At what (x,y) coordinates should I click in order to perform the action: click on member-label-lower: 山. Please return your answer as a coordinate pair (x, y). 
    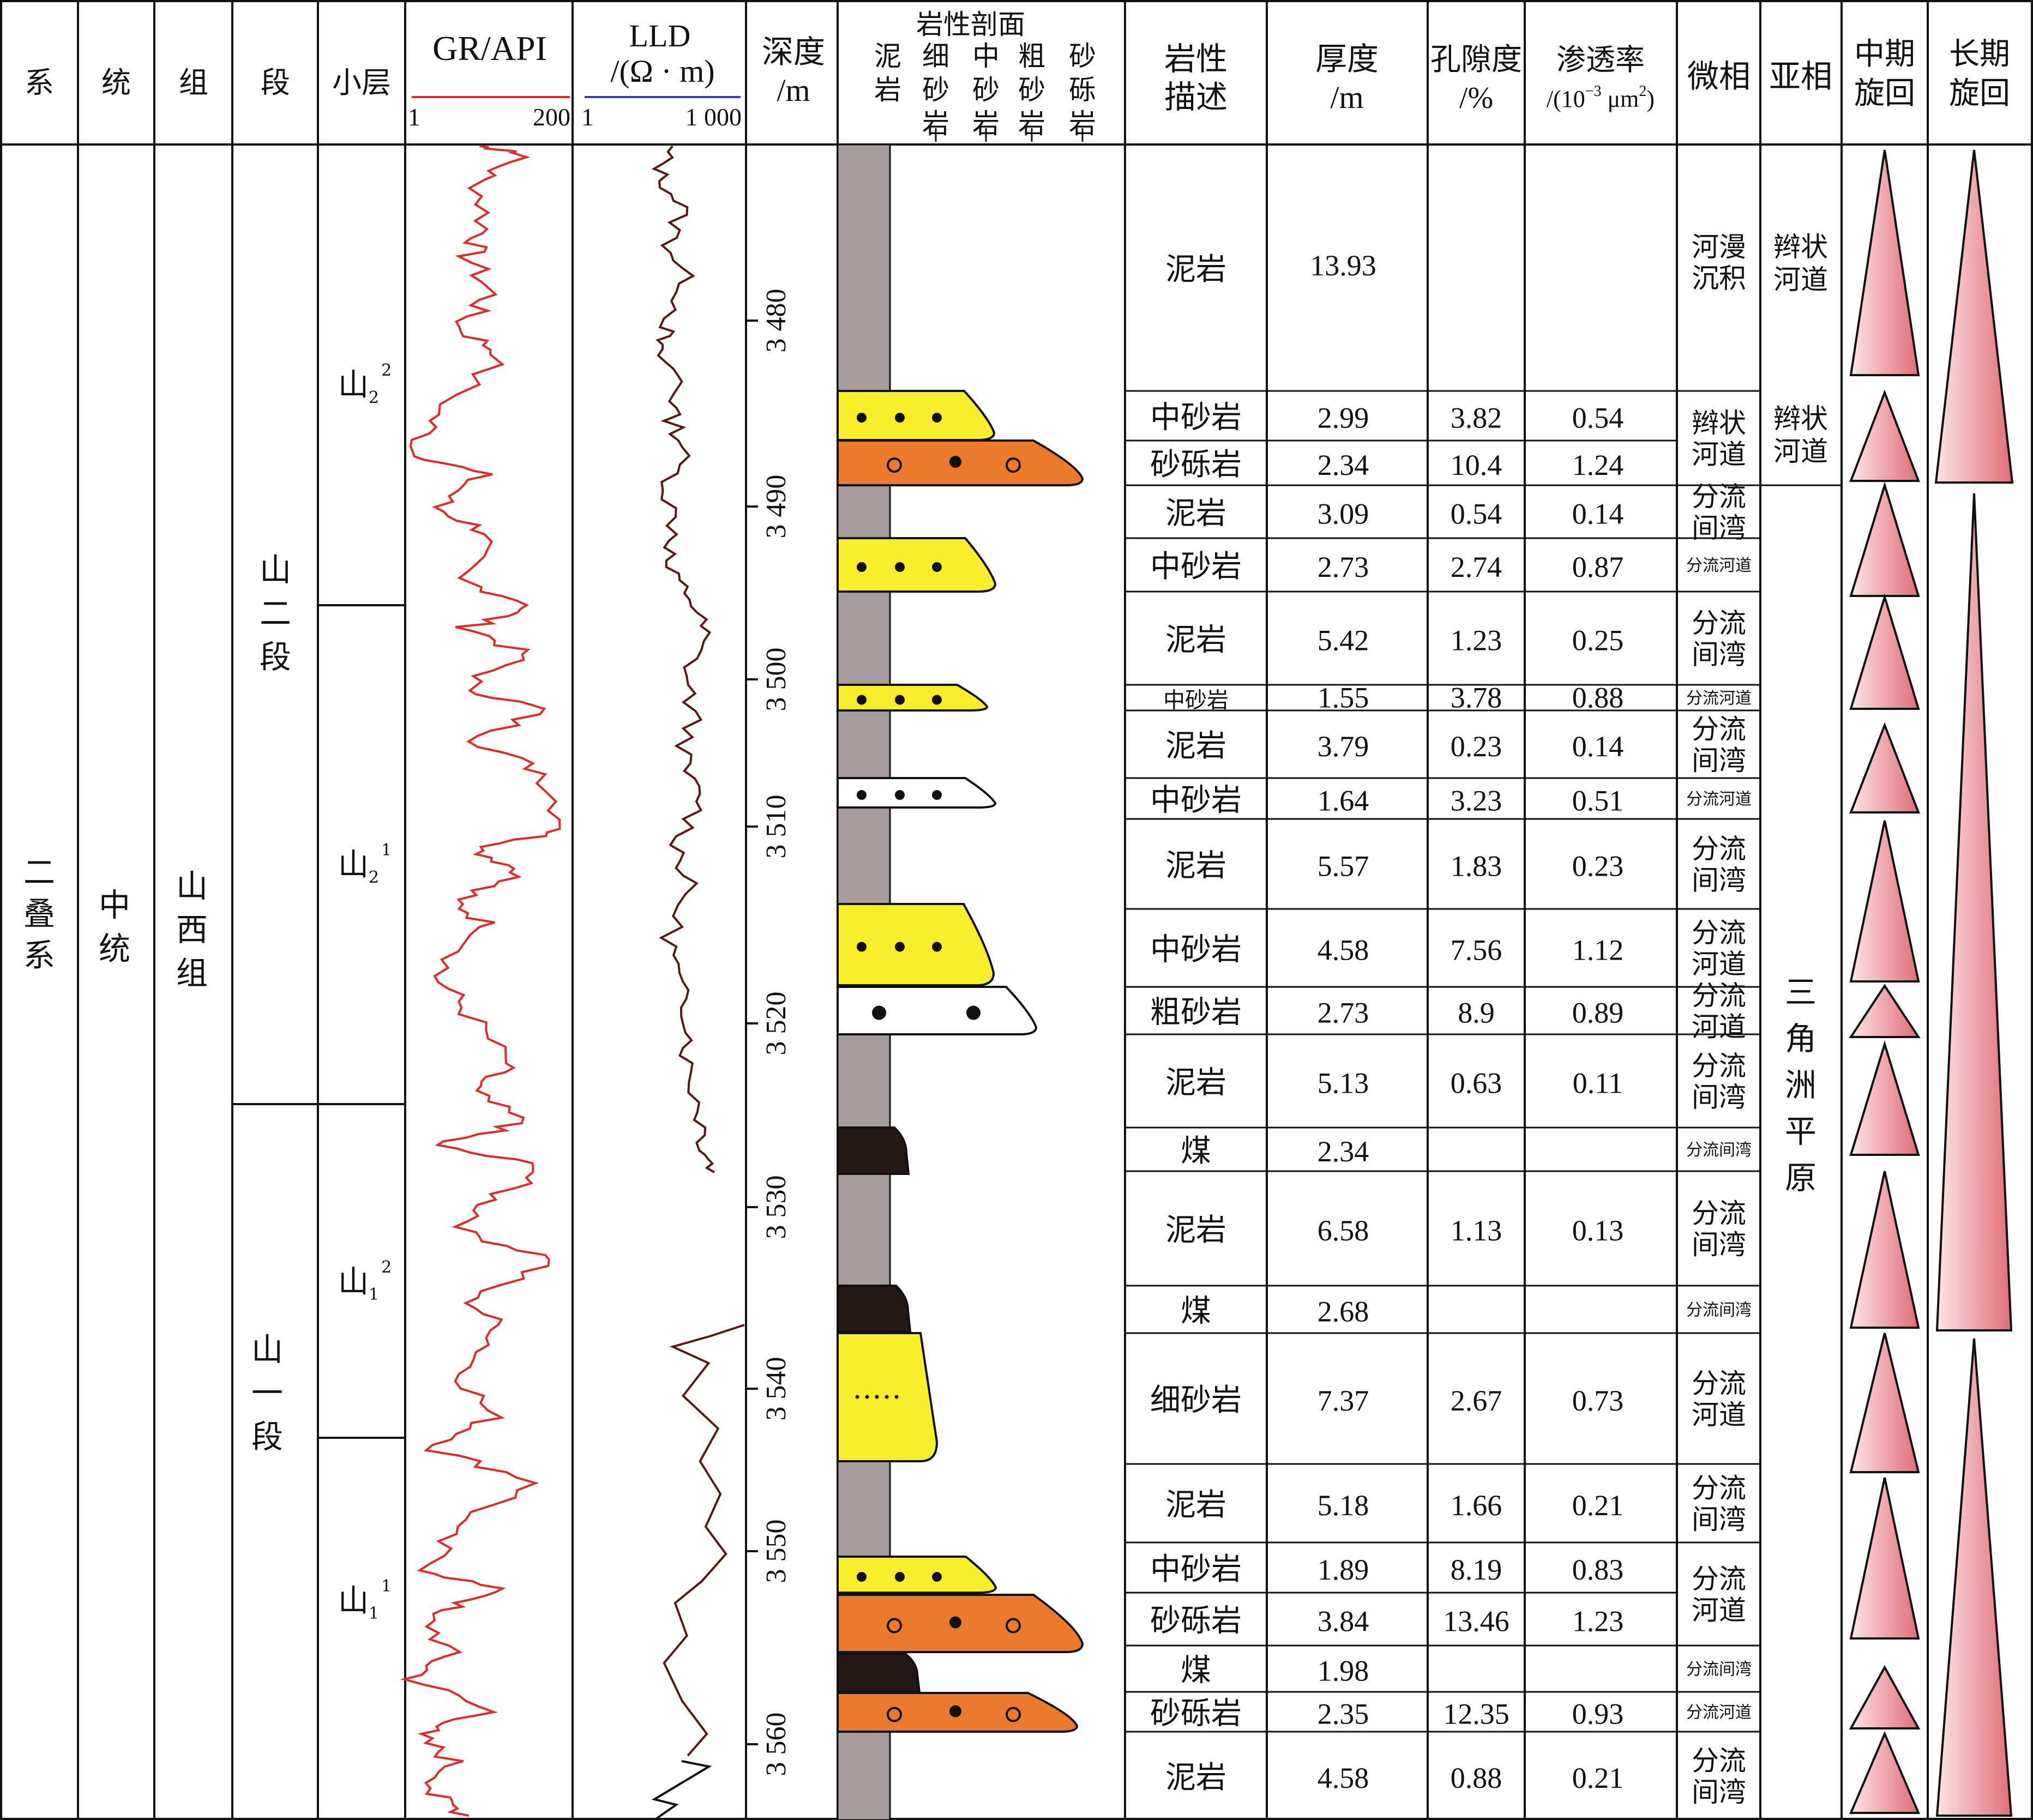
    Looking at the image, I should click on (267, 1349).